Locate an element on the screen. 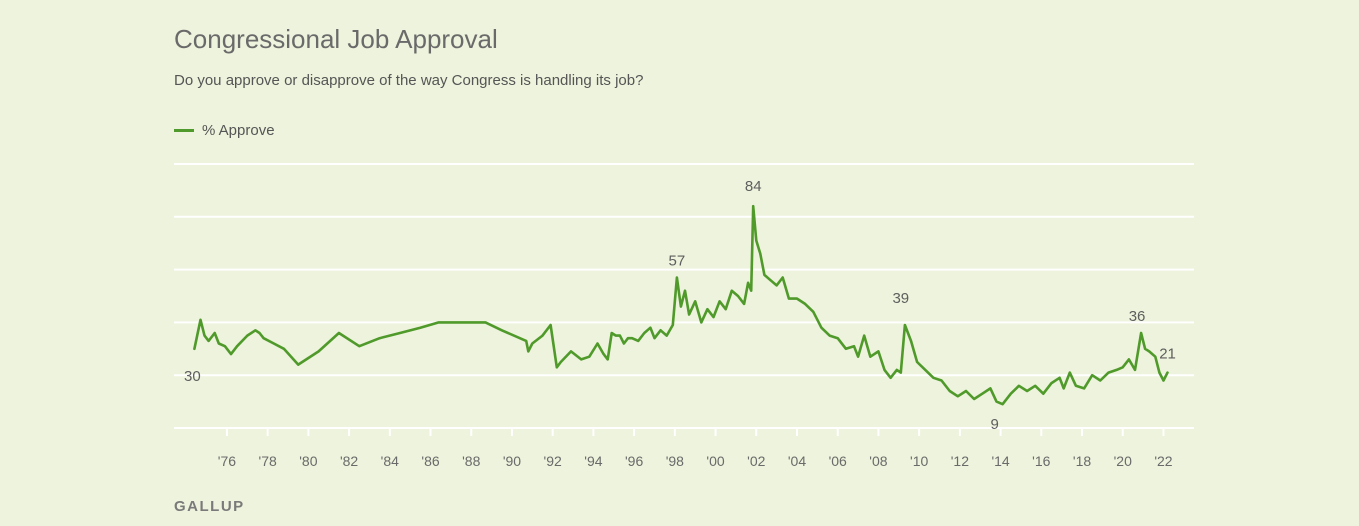 This screenshot has height=526, width=1359. x-tick-label: '84 is located at coordinates (390, 461).